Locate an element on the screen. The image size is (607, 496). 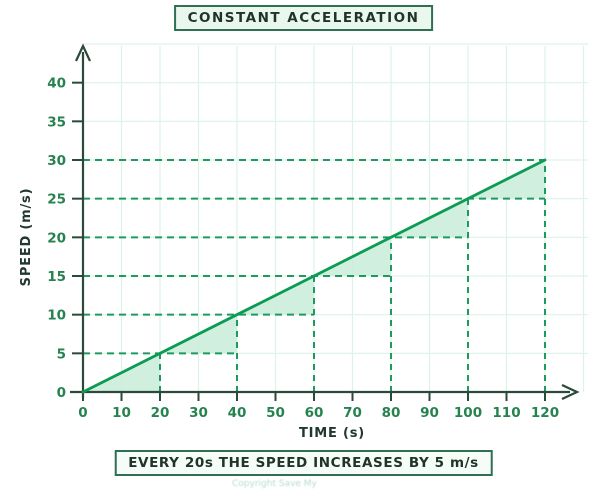
caption-box: EVERY 20s THE SPEED INCREASES BY 5 m/s is located at coordinates (303, 463).